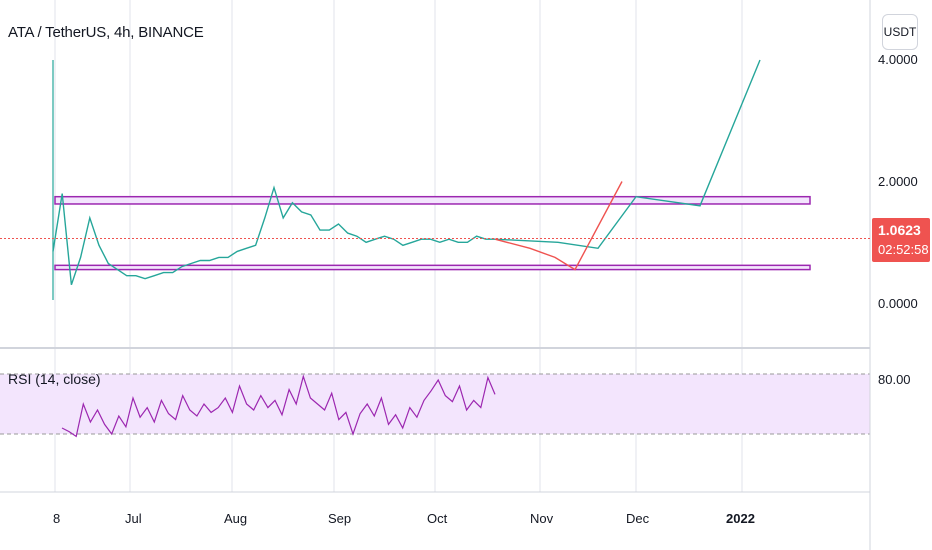 The width and height of the screenshot is (932, 550). I want to click on support-resistance-zones, so click(432, 233).